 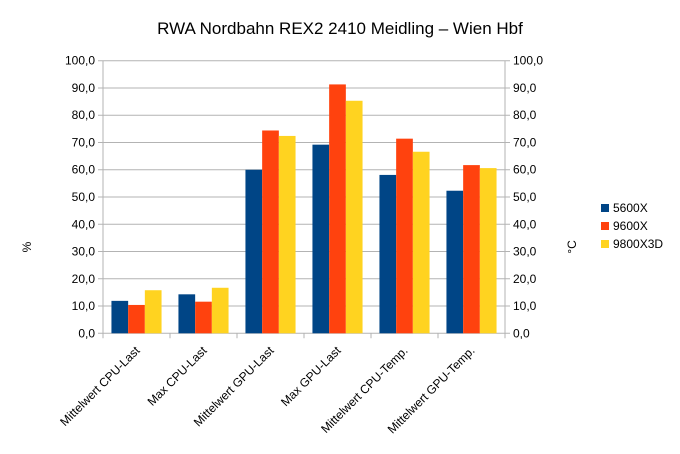 I want to click on y2-tick-label: 80,0, so click(x=525, y=115).